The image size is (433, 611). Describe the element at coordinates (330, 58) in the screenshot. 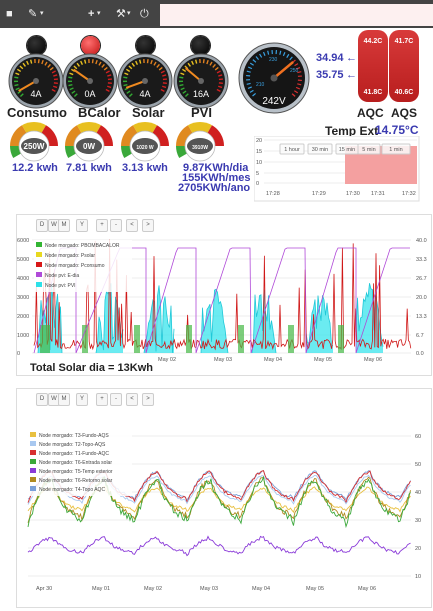

I see `temp-reading-1: 34.94` at that location.